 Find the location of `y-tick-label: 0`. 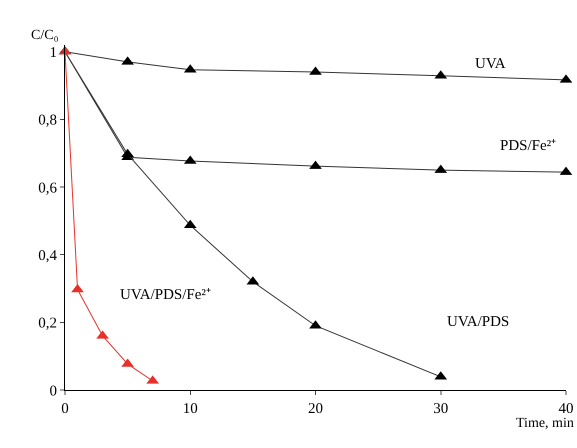

y-tick-label: 0 is located at coordinates (53, 391).